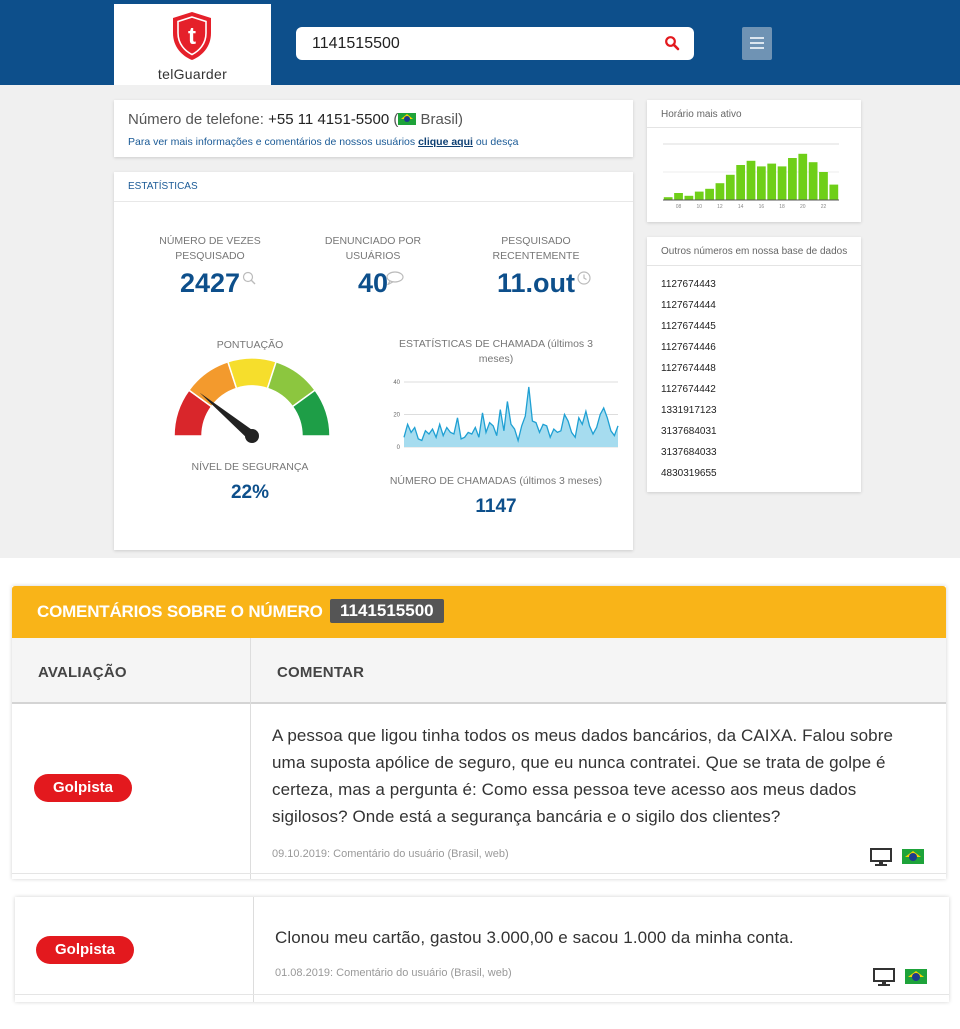 This screenshot has height=1029, width=960. I want to click on comments-header-number: 1141515500, so click(387, 611).